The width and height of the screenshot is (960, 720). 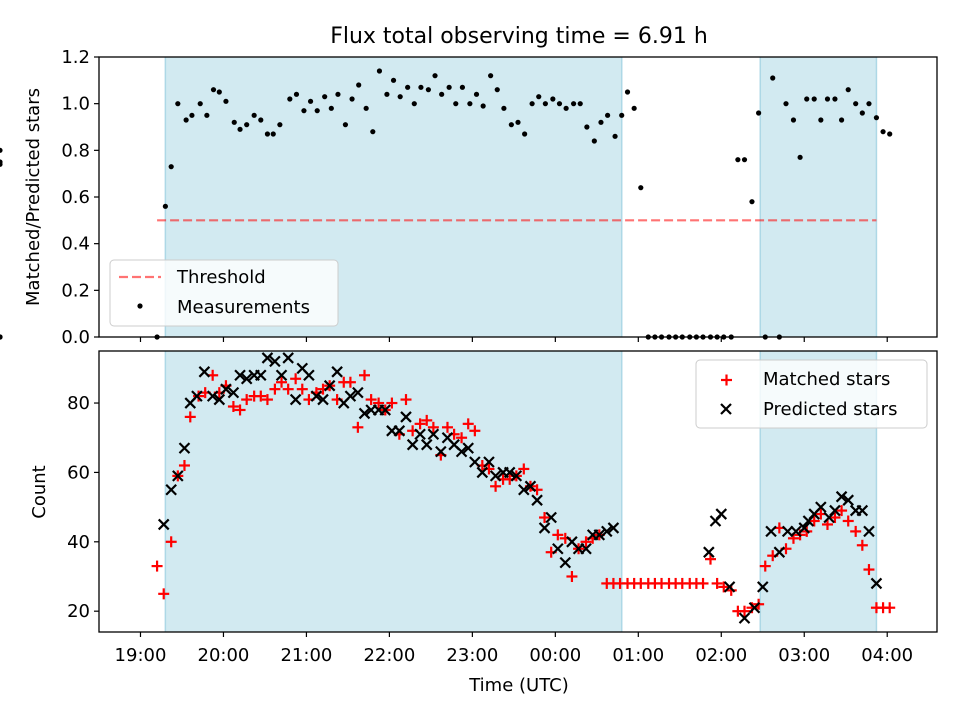 What do you see at coordinates (39, 491) in the screenshot?
I see `bottom-y-axis-label: Count` at bounding box center [39, 491].